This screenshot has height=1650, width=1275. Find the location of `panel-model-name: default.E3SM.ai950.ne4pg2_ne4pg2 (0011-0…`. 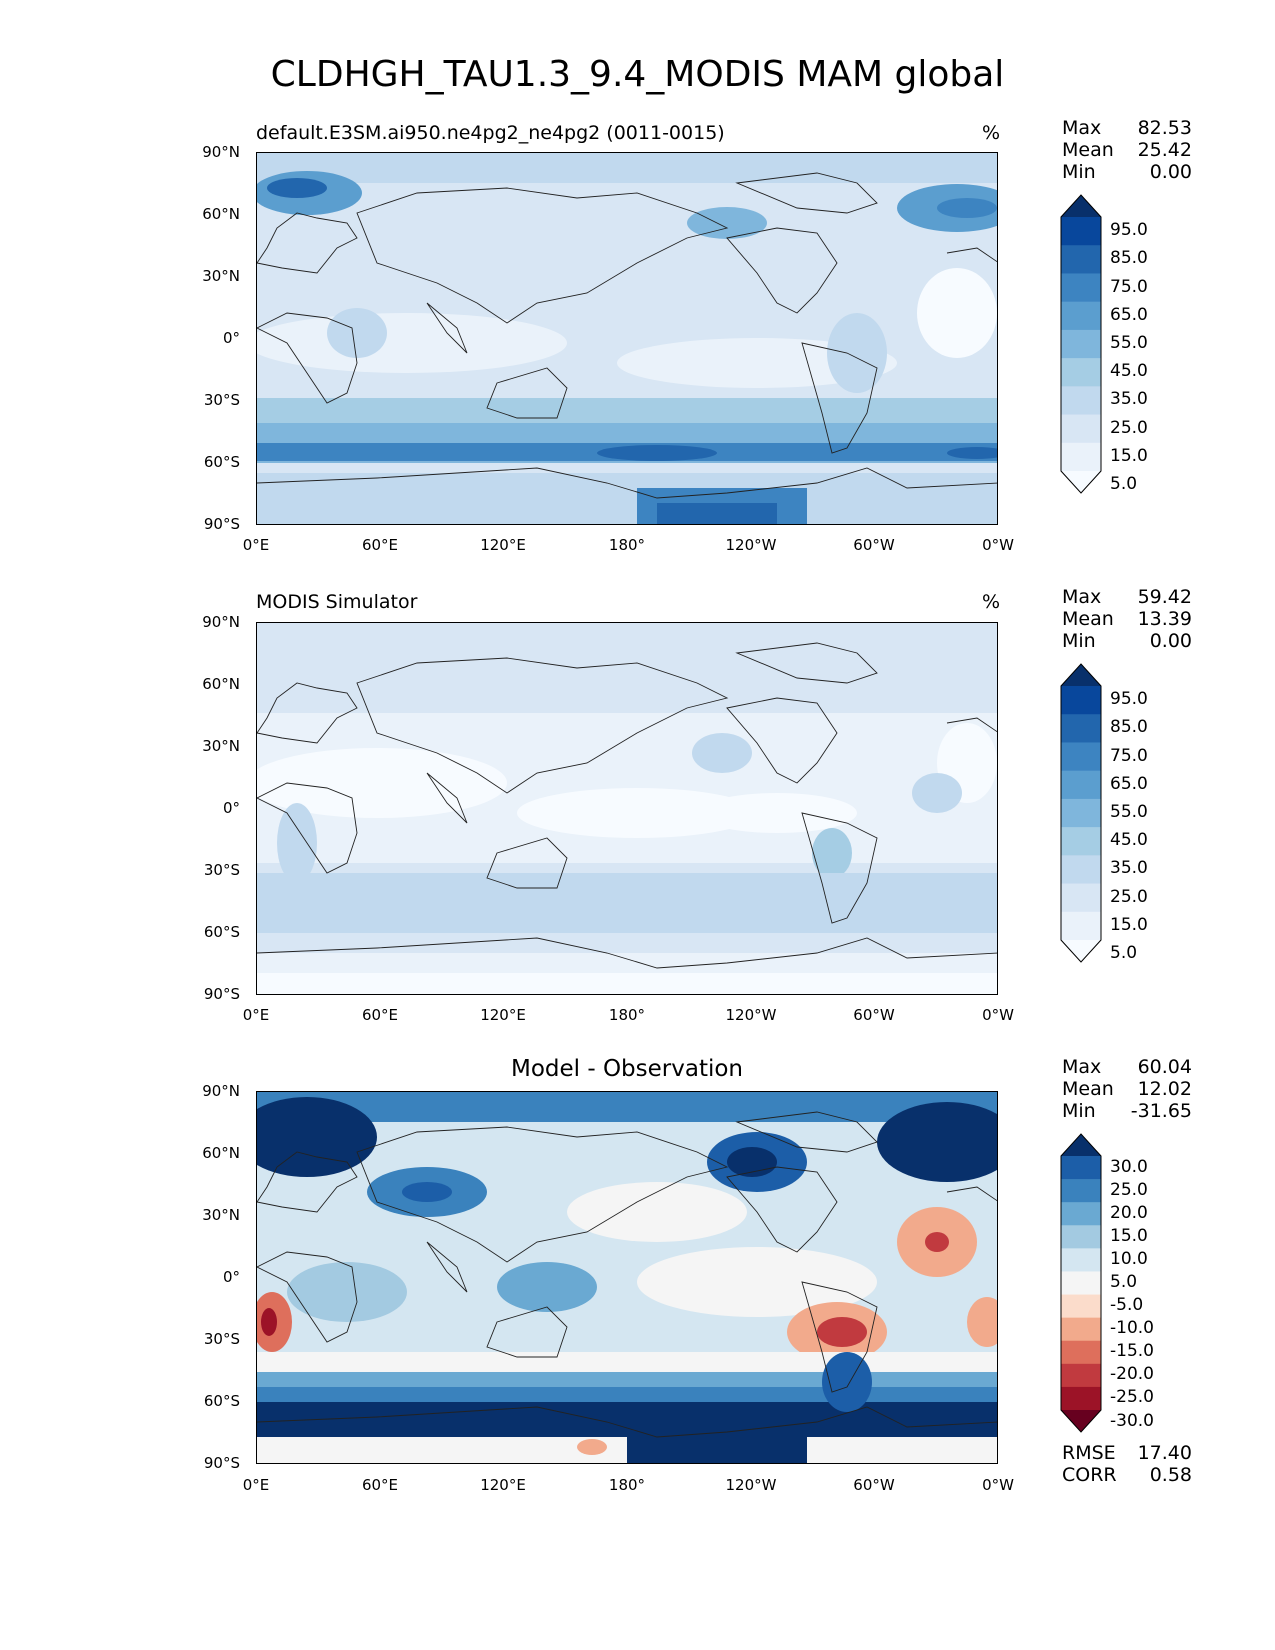

panel-model-name: default.E3SM.ai950.ne4pg2_ne4pg2 (0011-0… is located at coordinates (490, 133).